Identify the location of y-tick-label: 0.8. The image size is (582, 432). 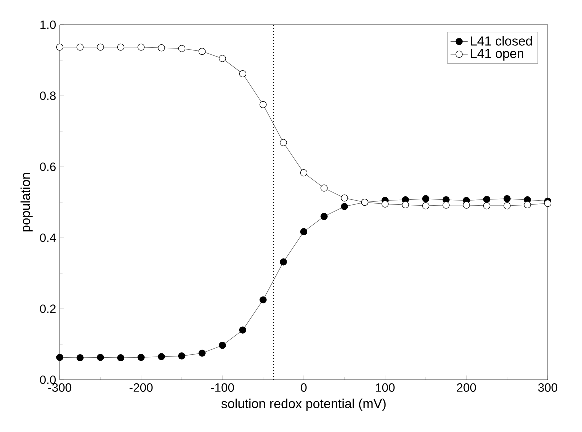
(48, 96).